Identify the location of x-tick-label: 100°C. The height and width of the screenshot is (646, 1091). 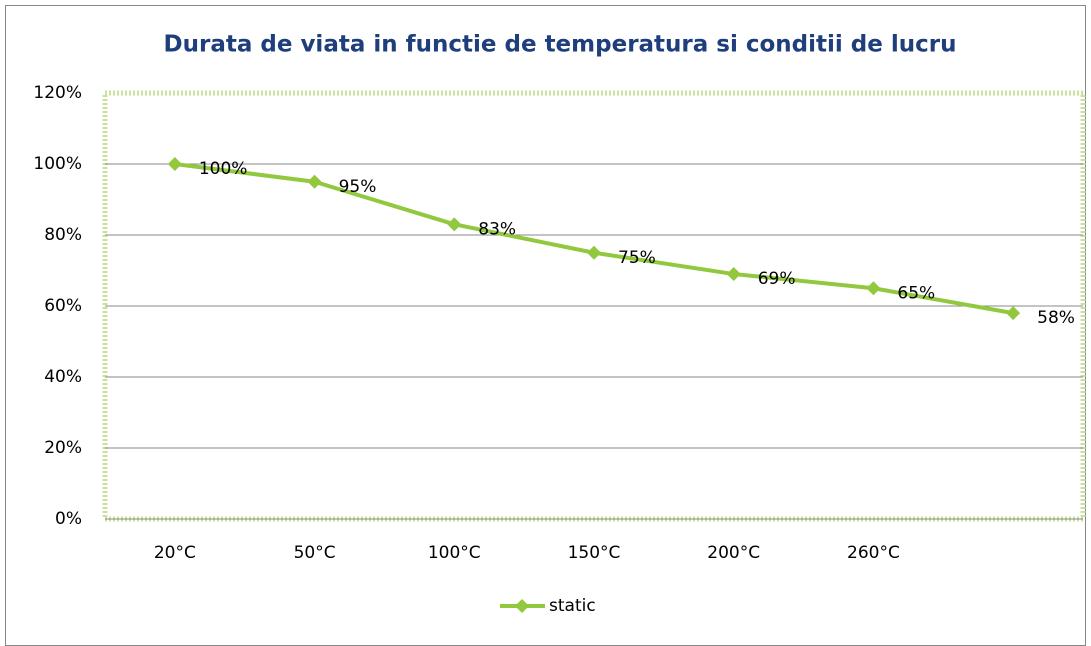
(454, 553).